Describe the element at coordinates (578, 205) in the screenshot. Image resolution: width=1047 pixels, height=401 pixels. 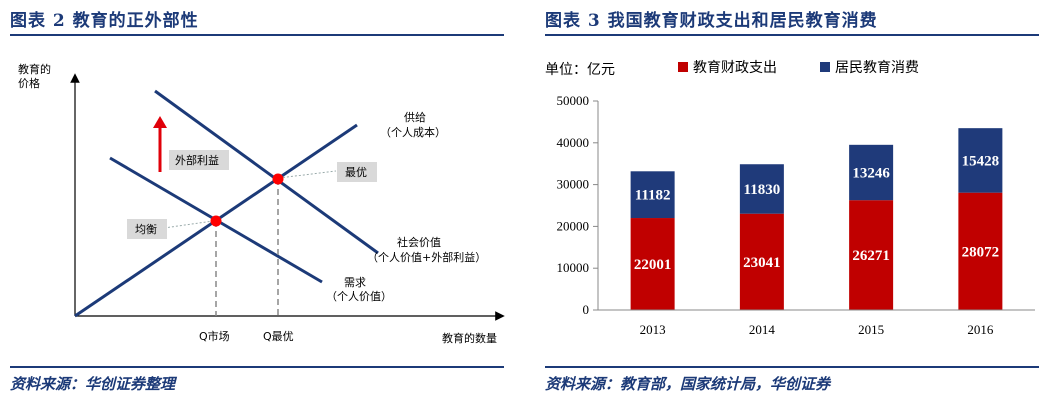
I see `y-axis: 0 10000 20000 30000 40000 50000` at that location.